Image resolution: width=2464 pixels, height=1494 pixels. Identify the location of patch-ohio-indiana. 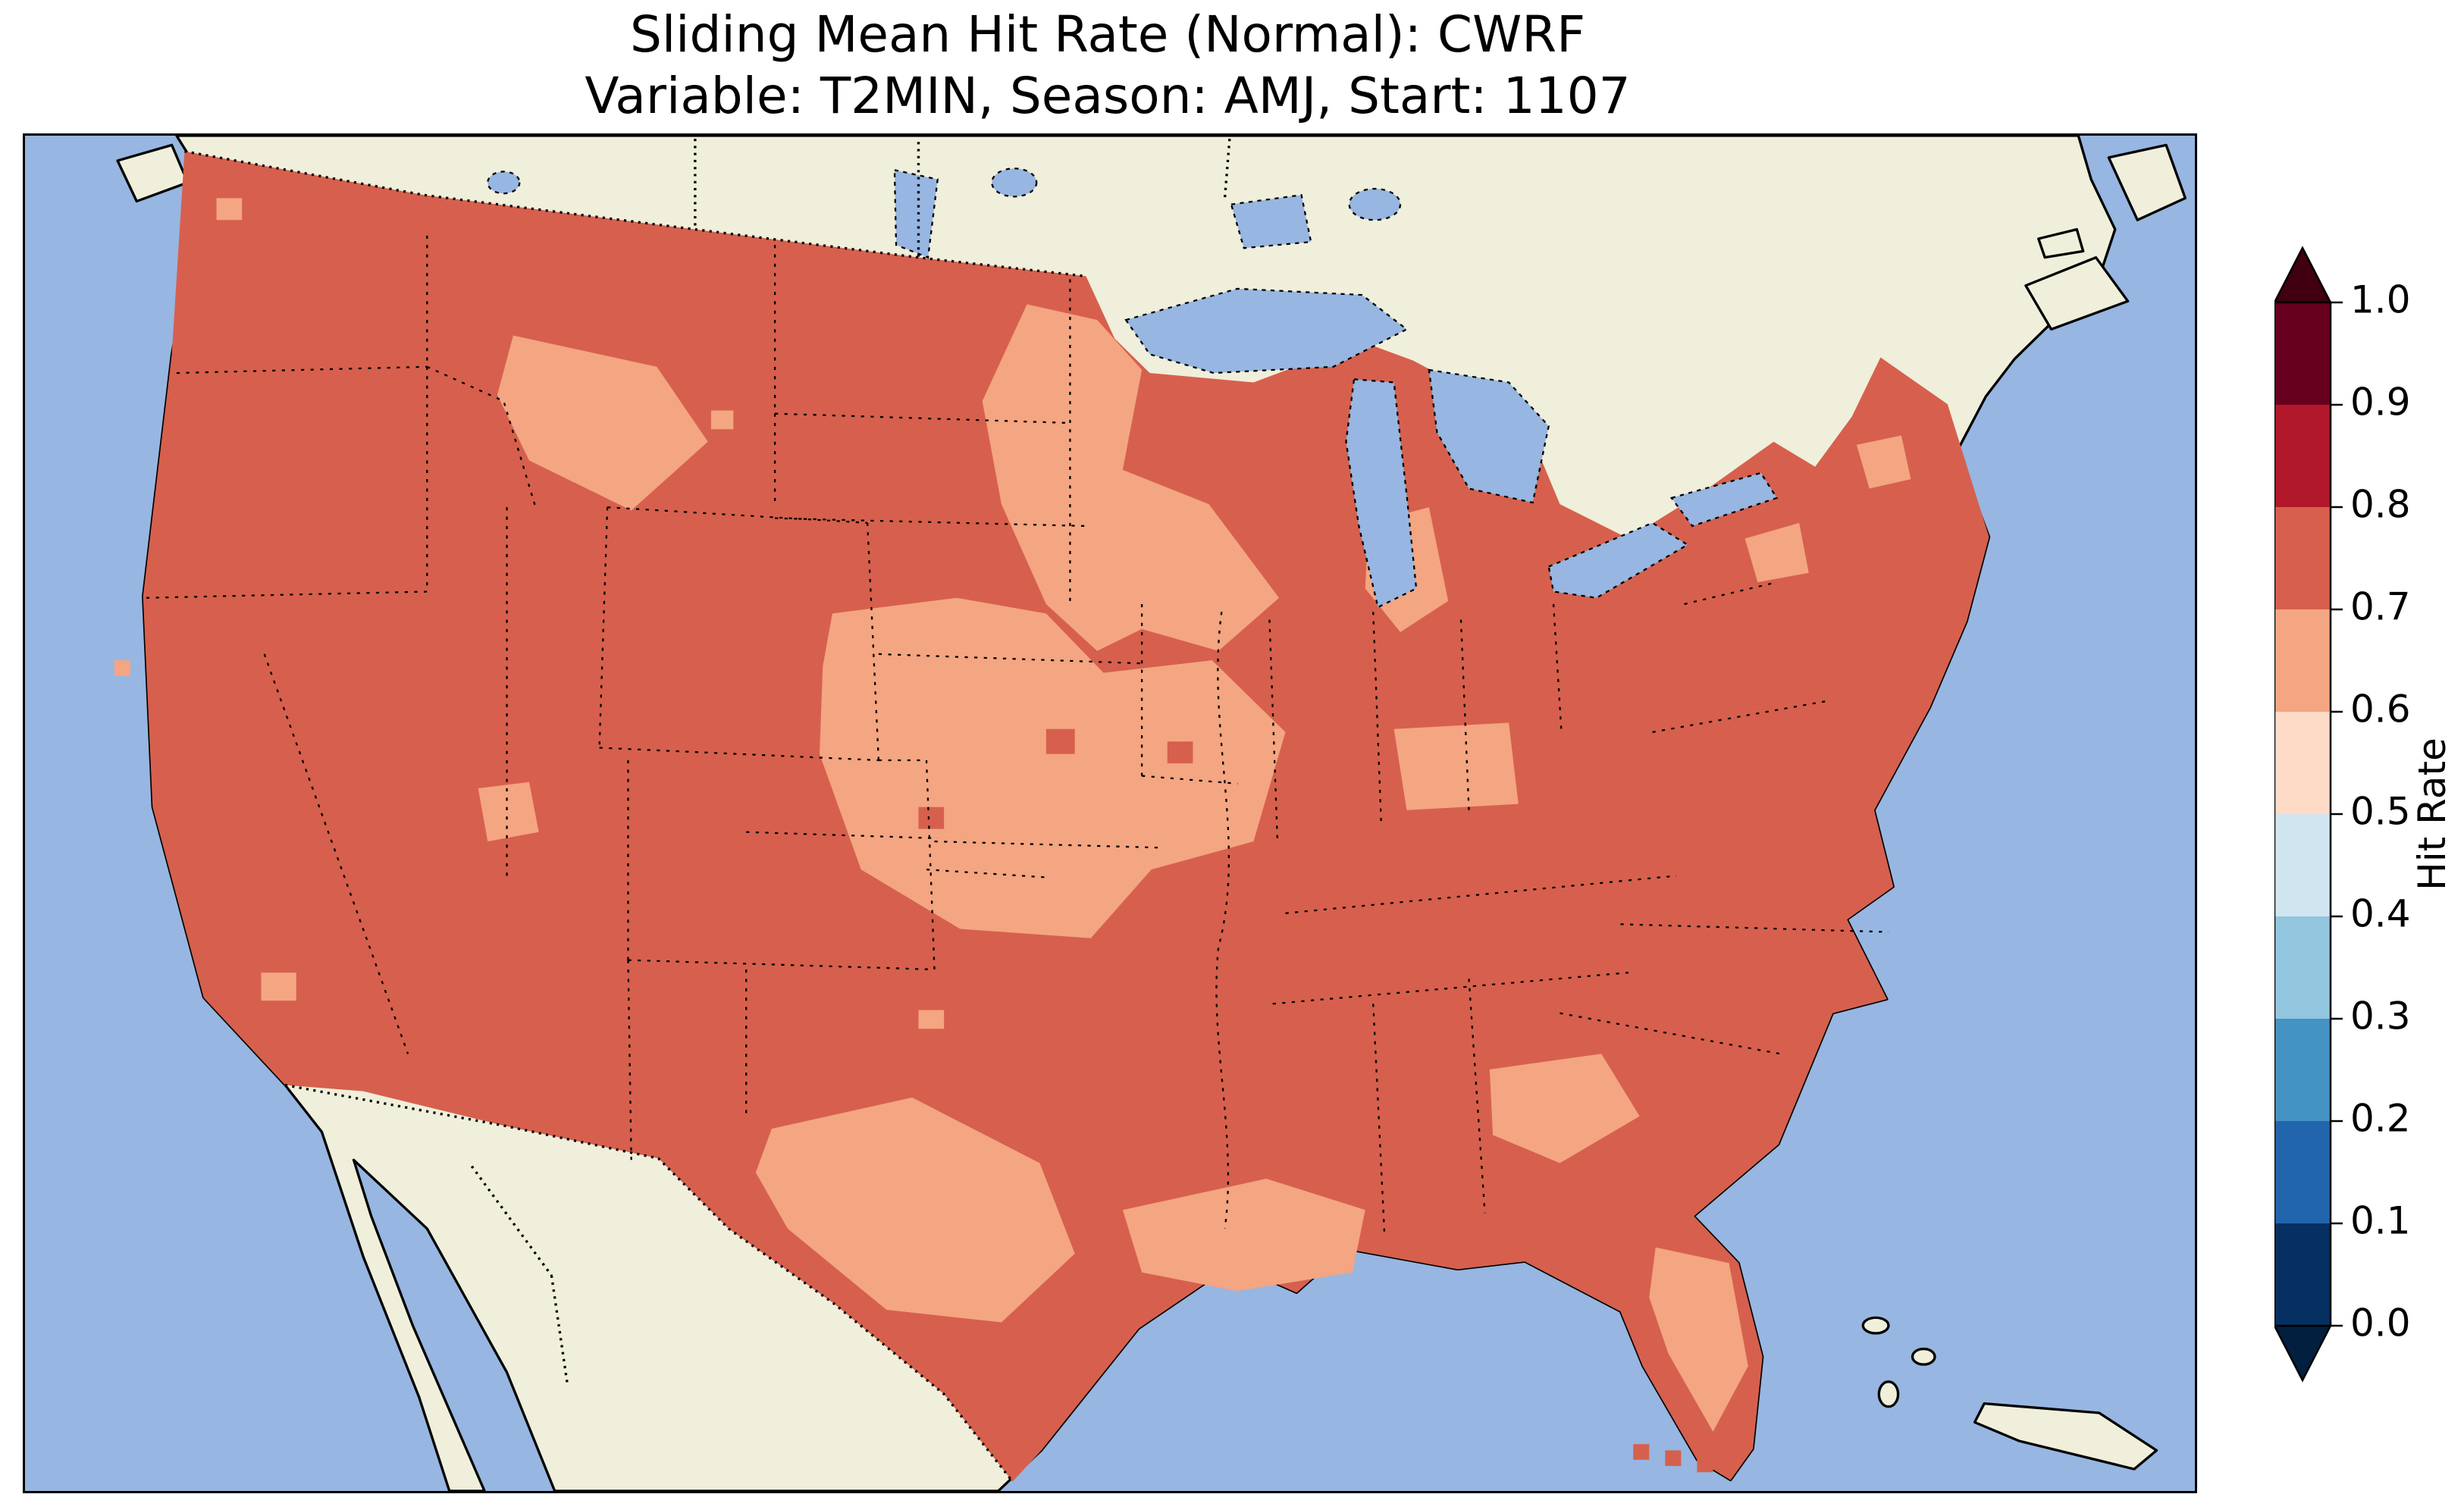
(1456, 766).